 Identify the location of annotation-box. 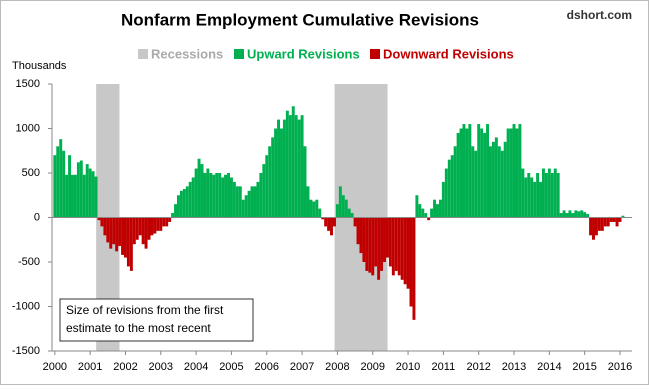
(156, 320).